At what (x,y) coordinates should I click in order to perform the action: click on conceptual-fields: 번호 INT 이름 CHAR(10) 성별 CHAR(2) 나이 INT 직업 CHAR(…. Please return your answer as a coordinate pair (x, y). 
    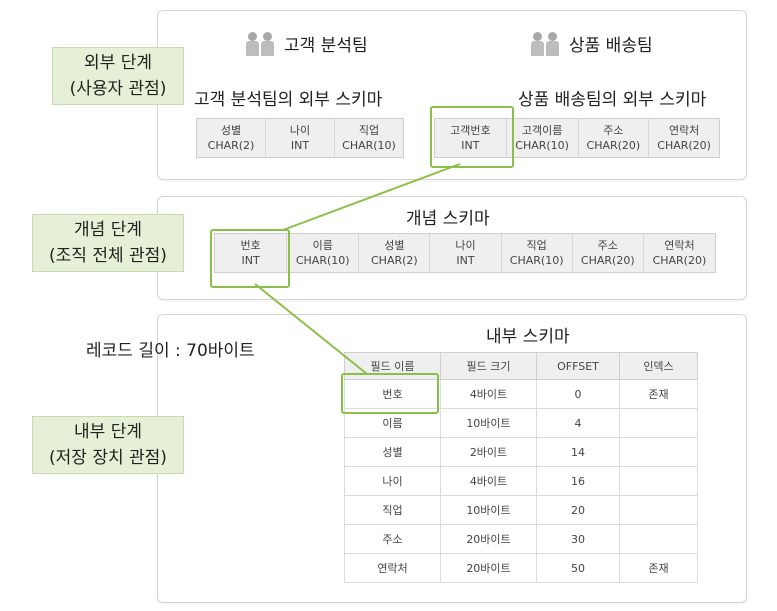
    Looking at the image, I should click on (465, 253).